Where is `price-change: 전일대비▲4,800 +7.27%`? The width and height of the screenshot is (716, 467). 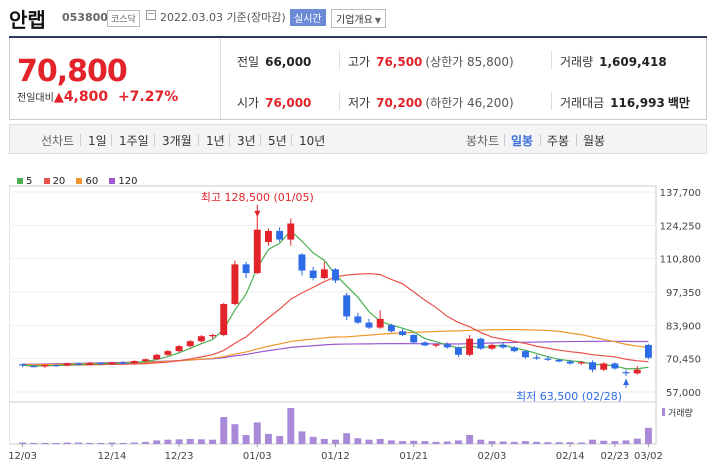 price-change: 전일대비▲4,800 +7.27% is located at coordinates (98, 97).